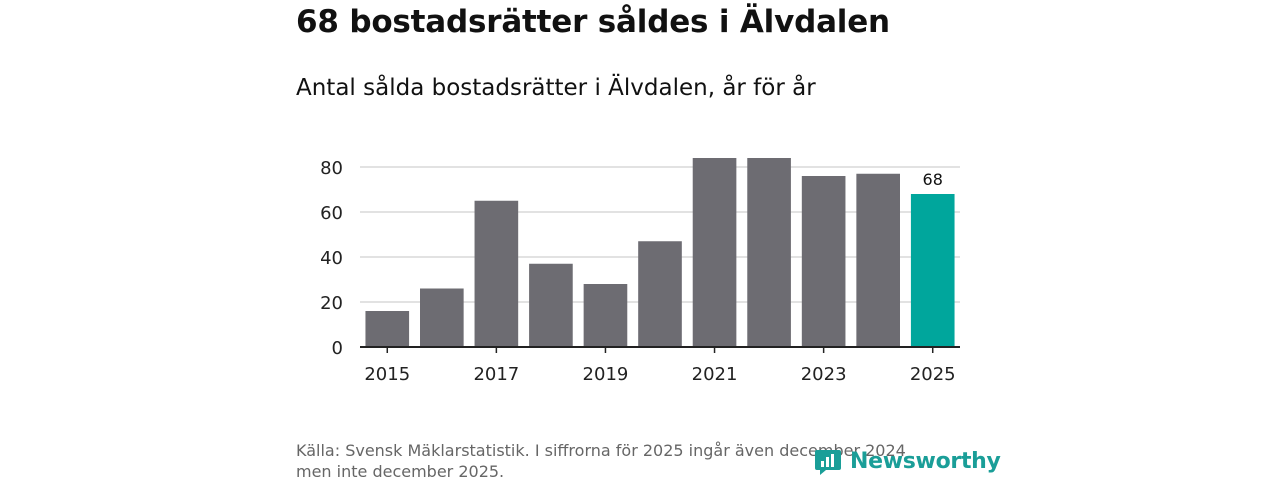 The image size is (1280, 480). I want to click on x-tick-label: 2025, so click(933, 374).